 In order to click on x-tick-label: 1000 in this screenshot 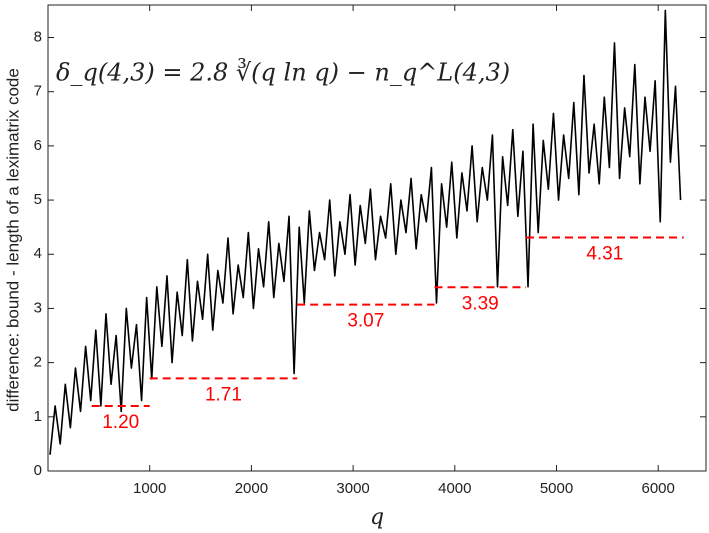, I will do `click(149, 488)`.